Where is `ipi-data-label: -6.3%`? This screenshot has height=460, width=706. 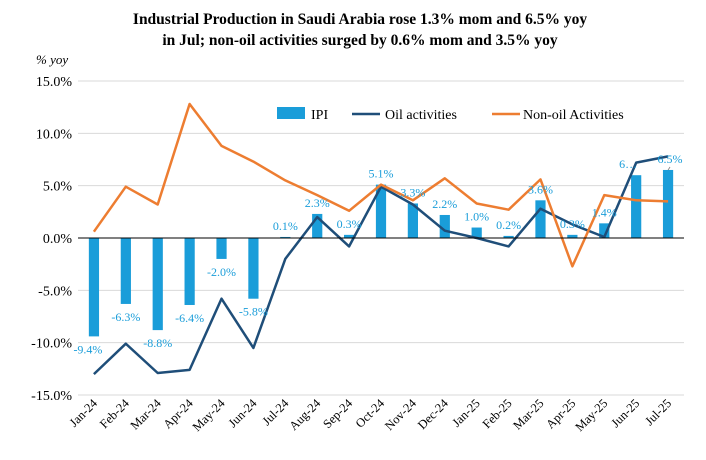
ipi-data-label: -6.3% is located at coordinates (125, 317).